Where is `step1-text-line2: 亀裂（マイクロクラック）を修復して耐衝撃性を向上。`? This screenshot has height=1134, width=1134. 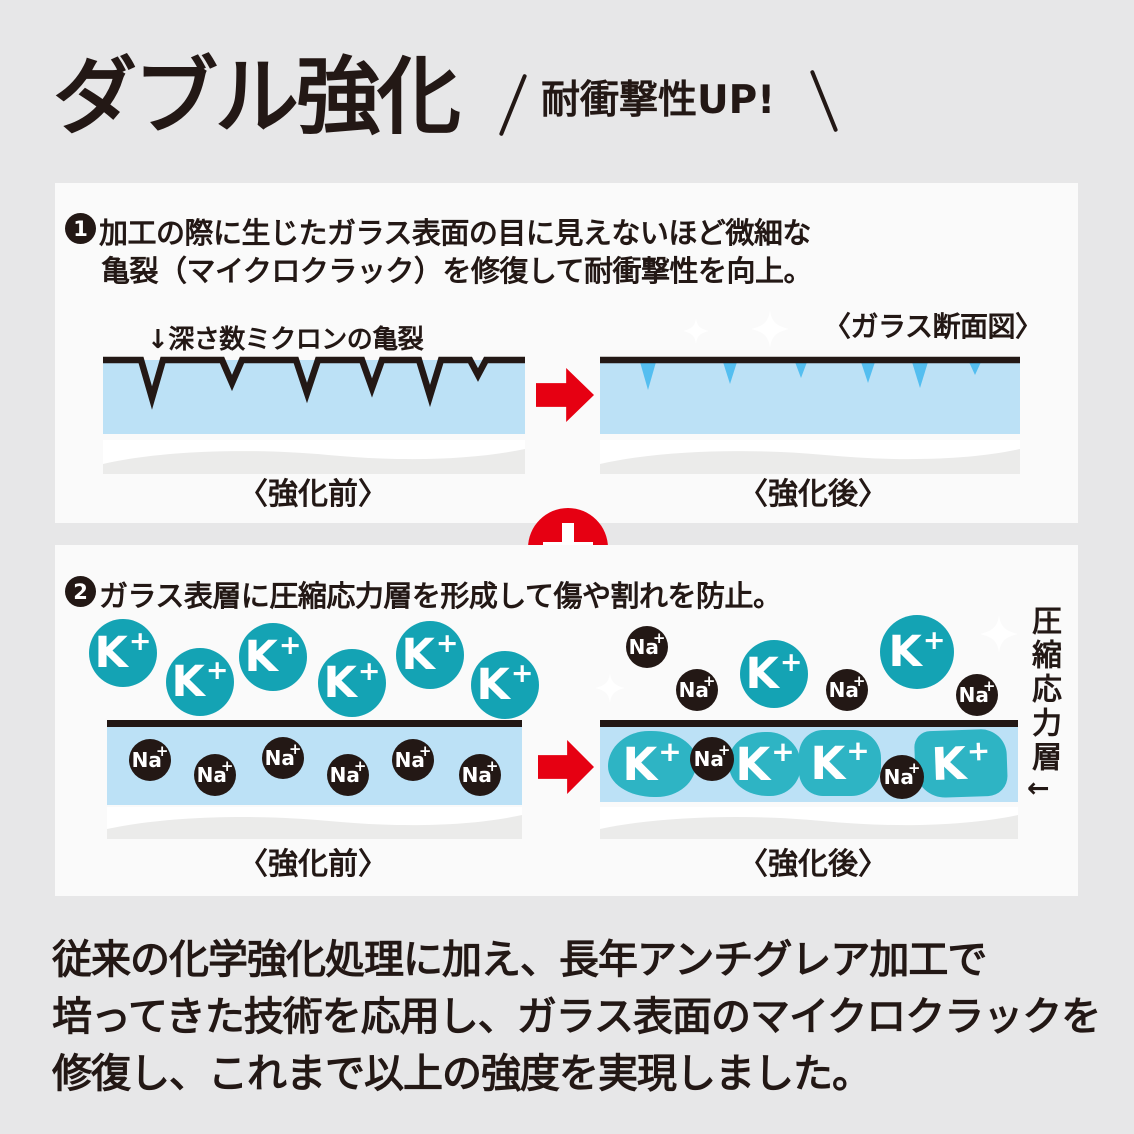 step1-text-line2: 亀裂（マイクロクラック）を修復して耐衝撃性を向上。 is located at coordinates (457, 271).